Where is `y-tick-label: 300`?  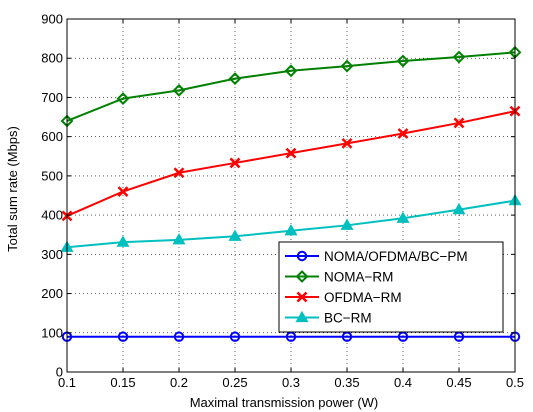 y-tick-label: 300 is located at coordinates (52, 254).